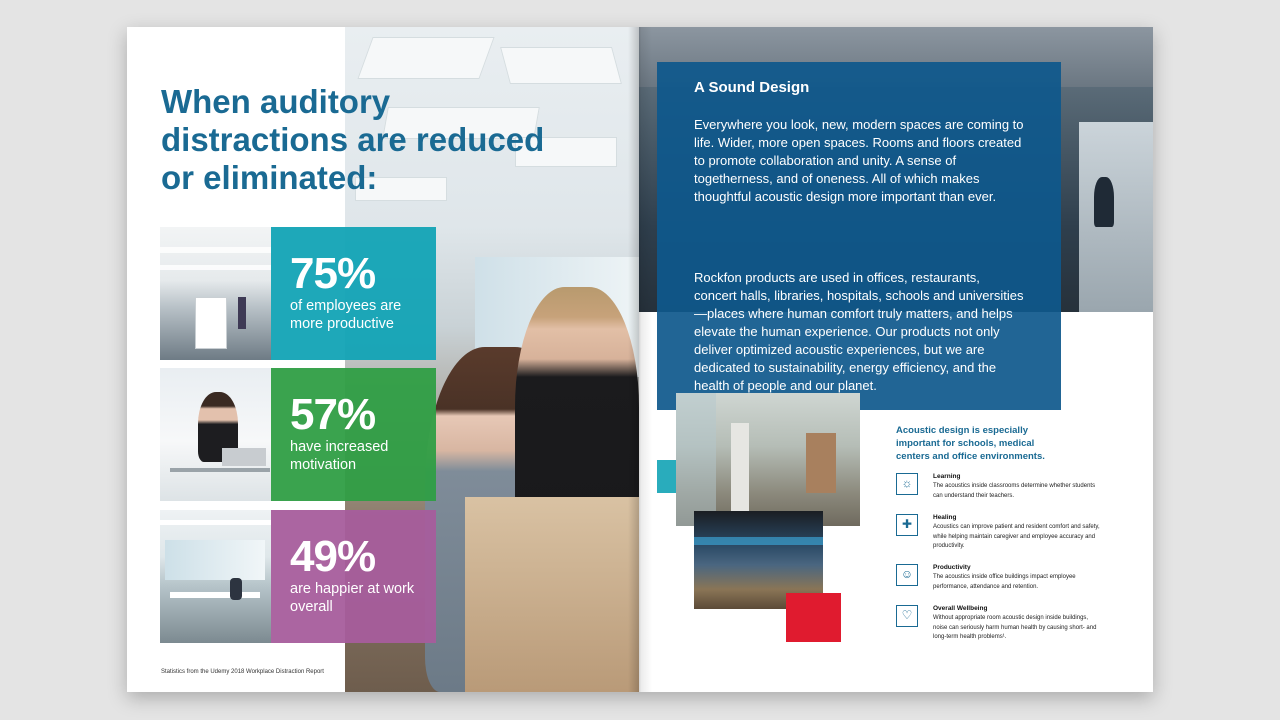 The width and height of the screenshot is (1280, 720). I want to click on item-title: Productivity, so click(952, 567).